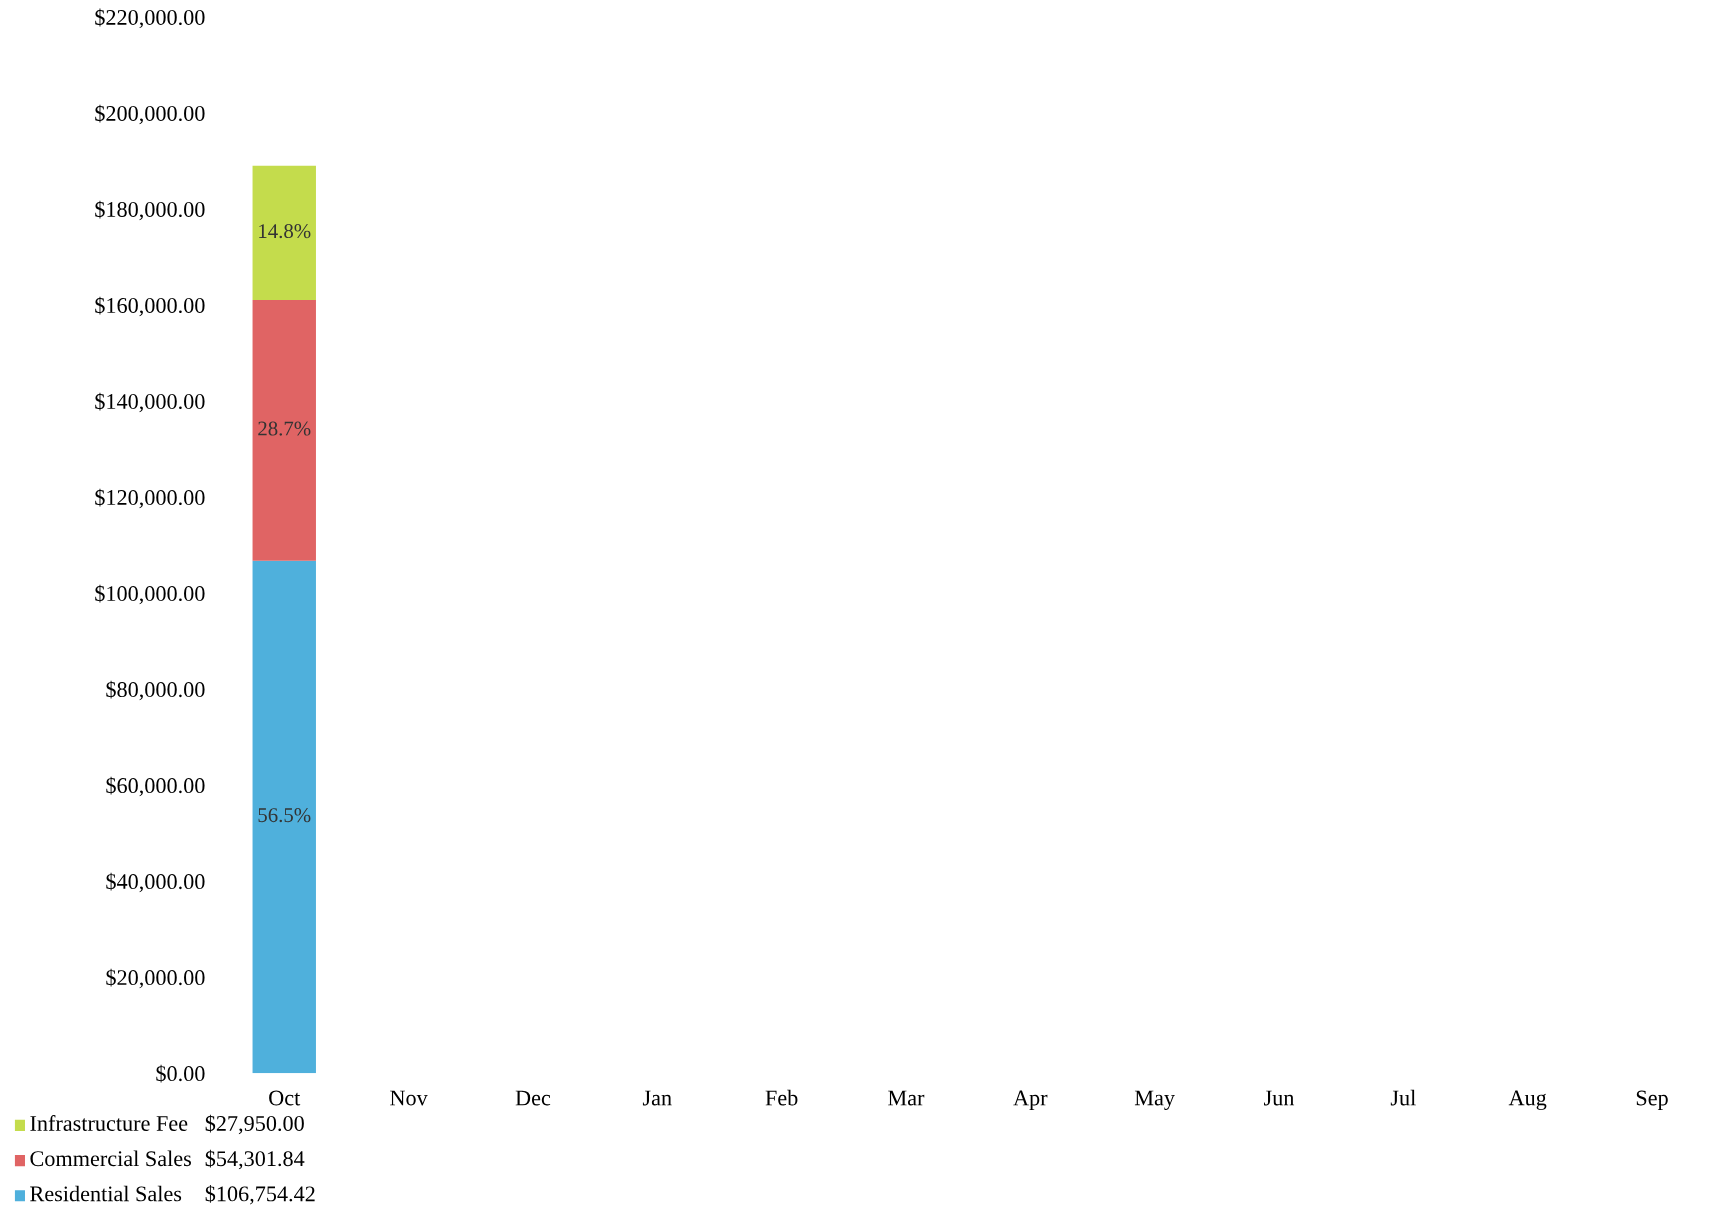  I want to click on y-tick-label: $140,000.00, so click(150, 402).